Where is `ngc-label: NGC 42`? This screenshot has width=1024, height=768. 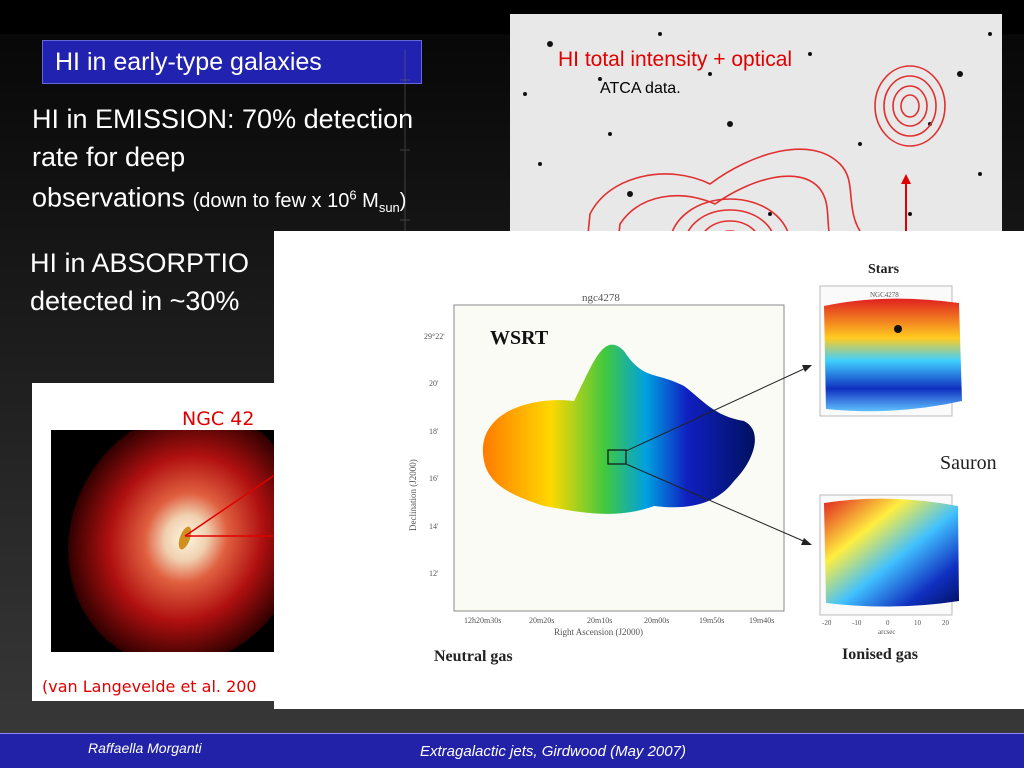 ngc-label: NGC 42 is located at coordinates (218, 419).